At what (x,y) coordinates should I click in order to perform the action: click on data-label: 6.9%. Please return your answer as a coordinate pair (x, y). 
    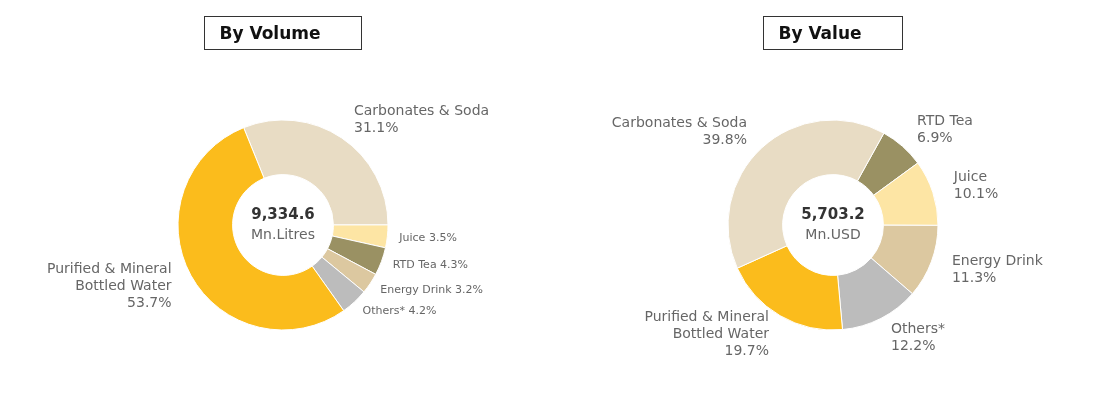
    Looking at the image, I should click on (935, 136).